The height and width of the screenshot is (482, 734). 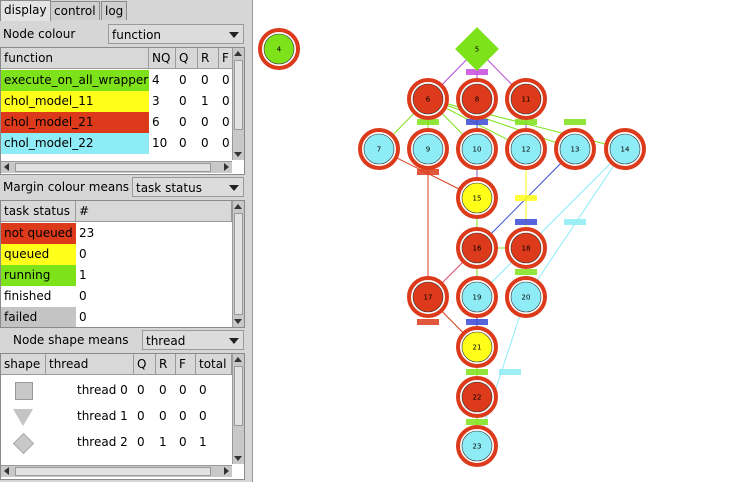 I want to click on node-label: 7, so click(x=379, y=150).